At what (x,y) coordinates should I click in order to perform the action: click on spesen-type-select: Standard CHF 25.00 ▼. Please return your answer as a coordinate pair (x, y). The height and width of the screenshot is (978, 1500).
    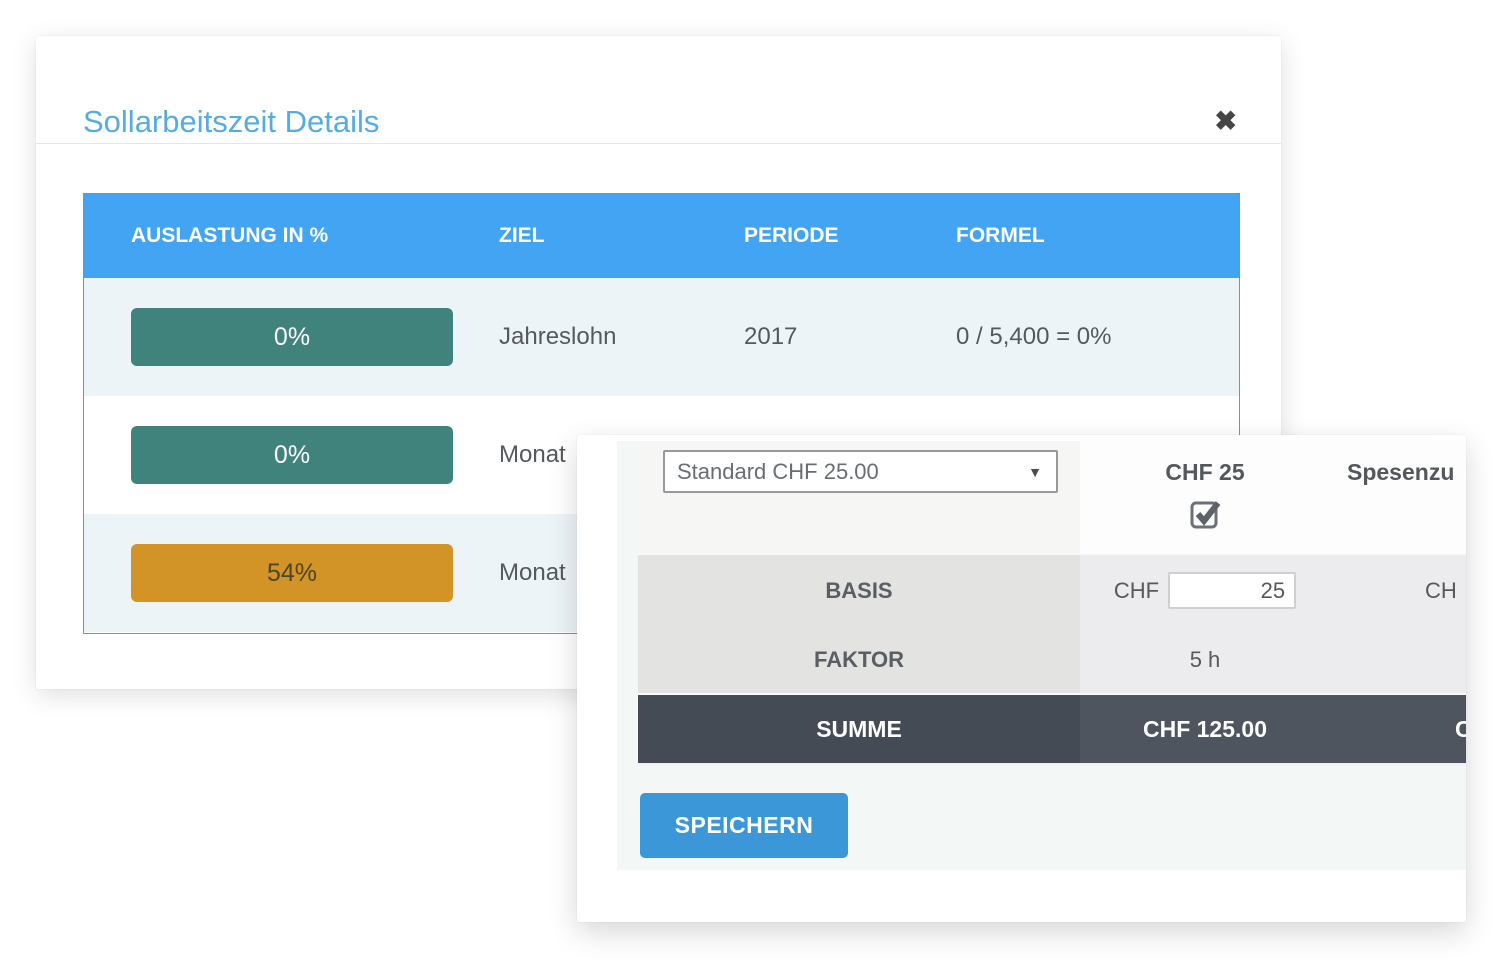
    Looking at the image, I should click on (860, 471).